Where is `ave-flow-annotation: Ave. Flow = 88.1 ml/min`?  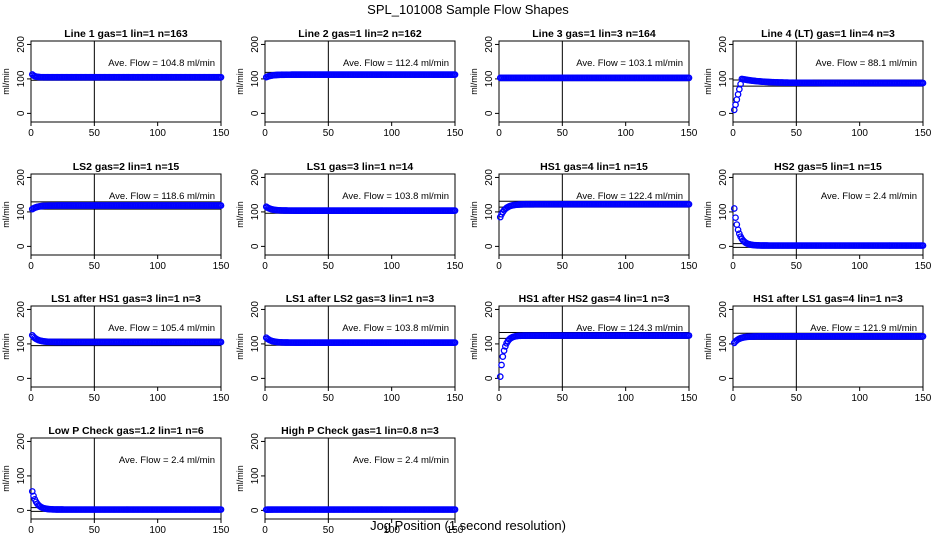
ave-flow-annotation: Ave. Flow = 88.1 ml/min is located at coordinates (866, 63).